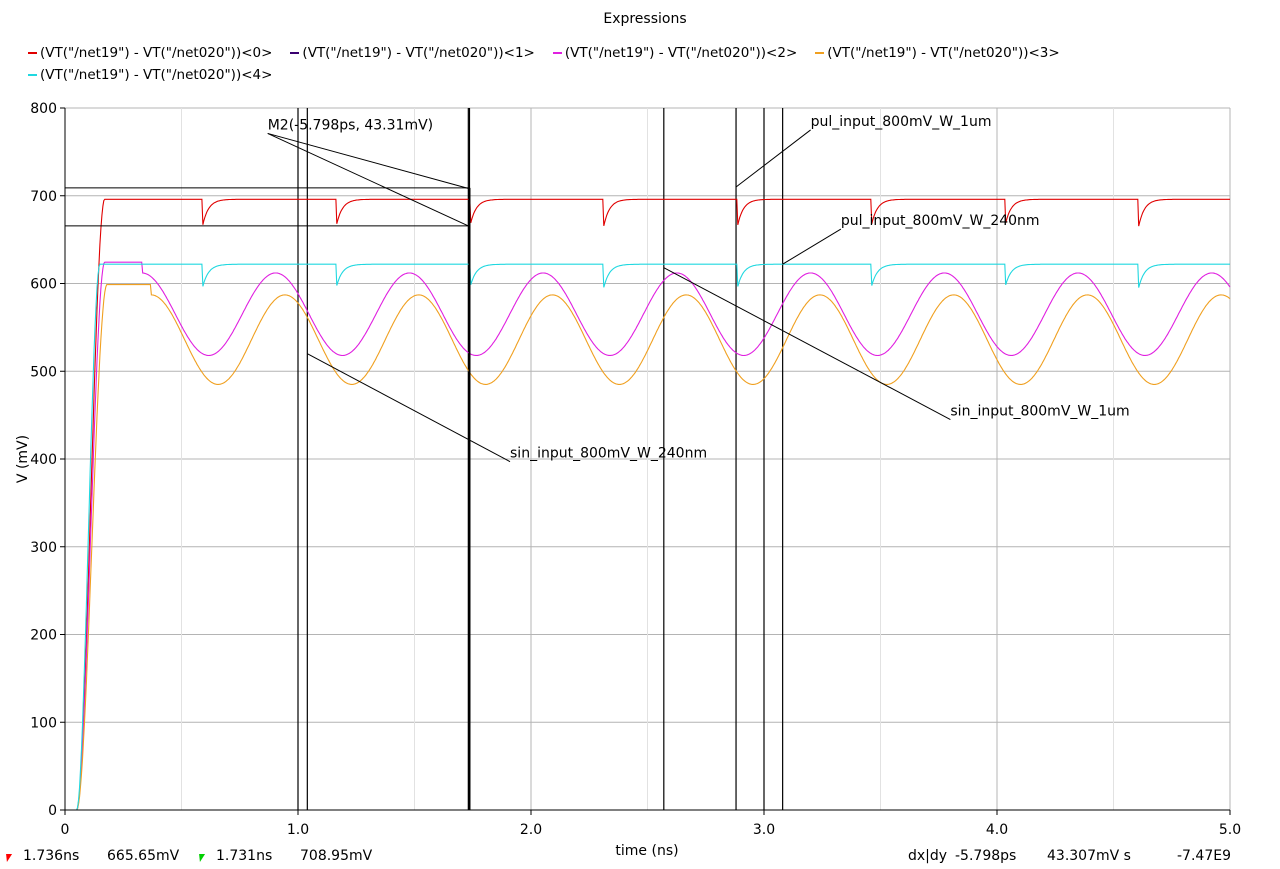 The image size is (1280, 869). I want to click on annotation-label: sin_input_800mV_W_1um, so click(1039, 412).